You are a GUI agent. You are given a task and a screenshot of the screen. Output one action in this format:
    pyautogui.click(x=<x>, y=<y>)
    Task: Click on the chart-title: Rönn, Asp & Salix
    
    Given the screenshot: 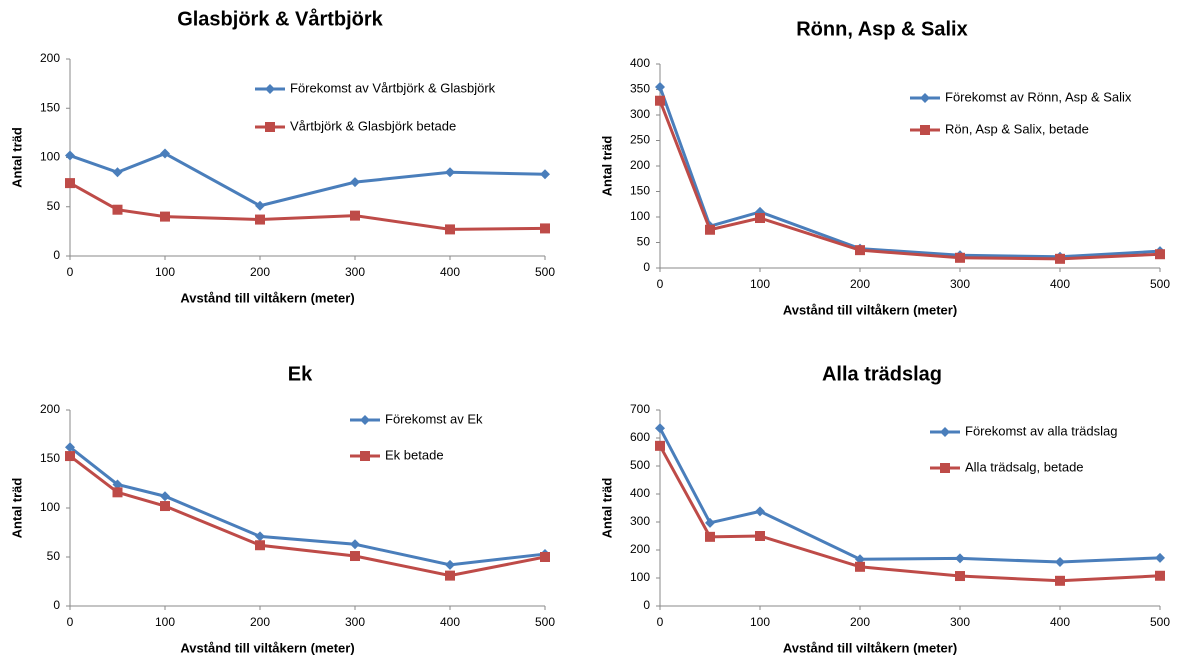 What is the action you would take?
    pyautogui.click(x=882, y=29)
    